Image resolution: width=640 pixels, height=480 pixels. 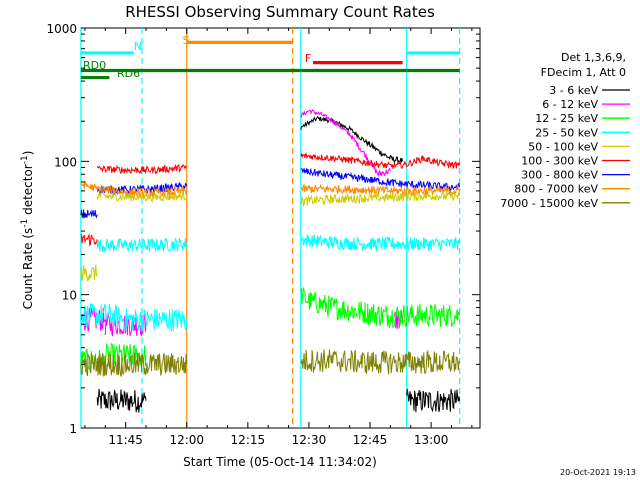 I want to click on y-tick-label-2: 100, so click(x=65, y=162).